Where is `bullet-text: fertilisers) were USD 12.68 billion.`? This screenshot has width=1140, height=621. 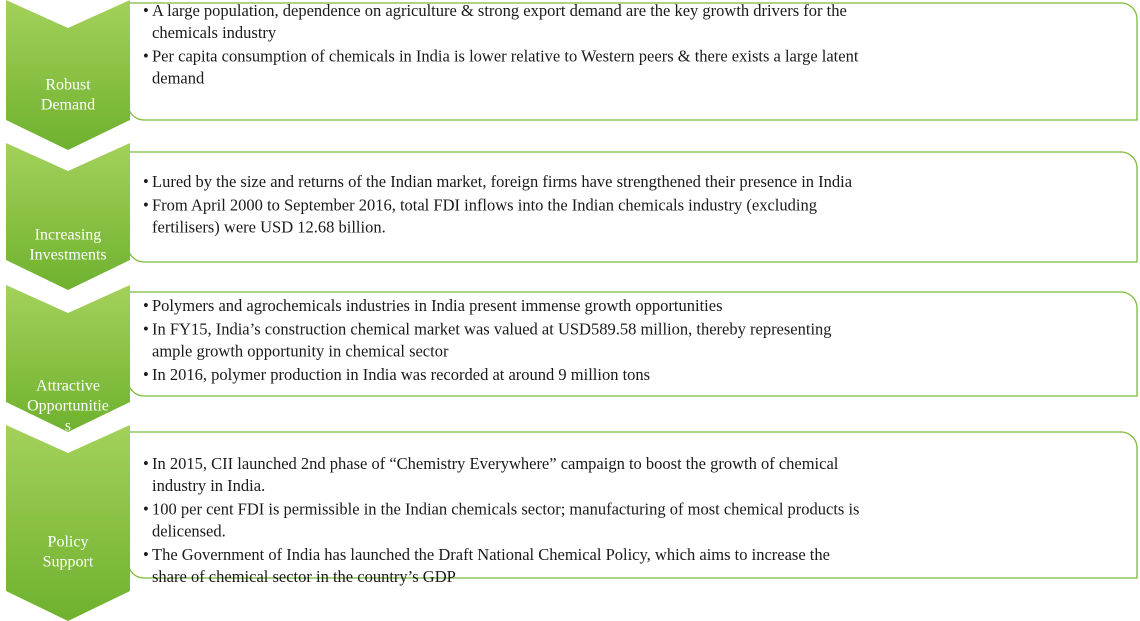 bullet-text: fertilisers) were USD 12.68 billion. is located at coordinates (269, 226).